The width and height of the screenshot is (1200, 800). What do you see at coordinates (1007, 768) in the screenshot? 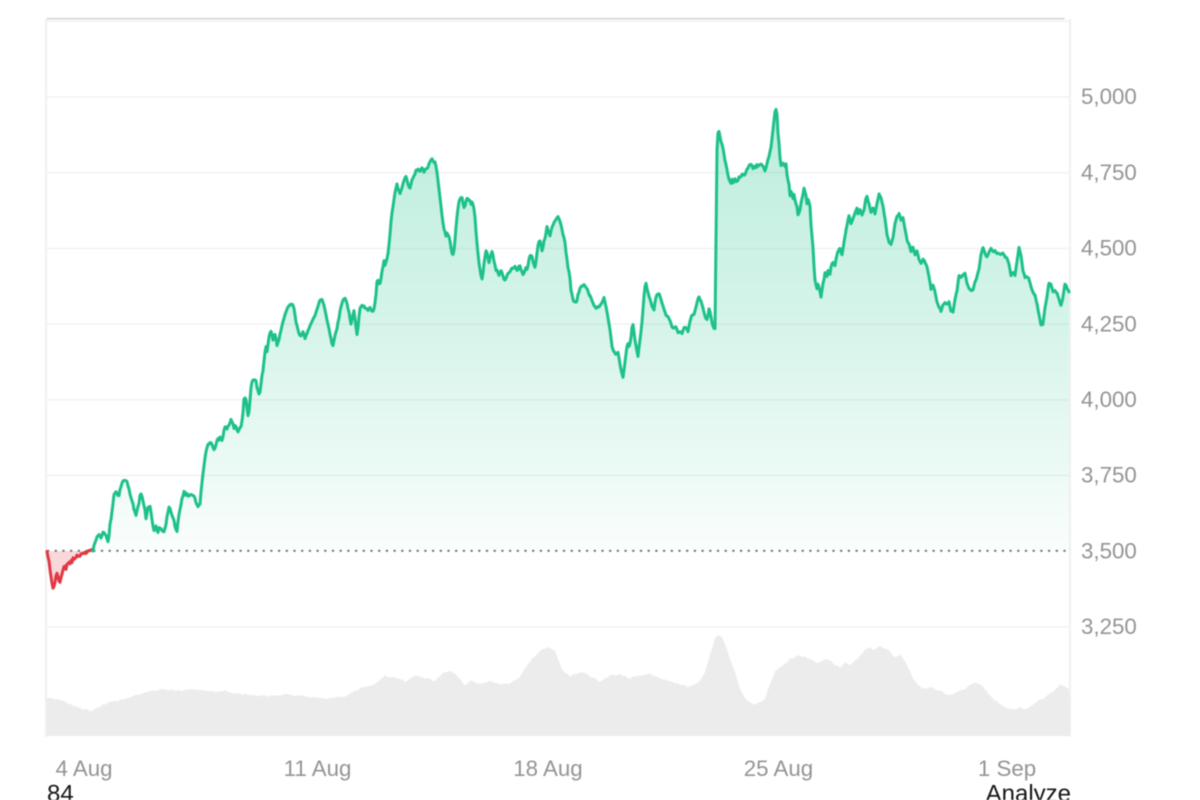
I see `svg-text: 1 Sep` at bounding box center [1007, 768].